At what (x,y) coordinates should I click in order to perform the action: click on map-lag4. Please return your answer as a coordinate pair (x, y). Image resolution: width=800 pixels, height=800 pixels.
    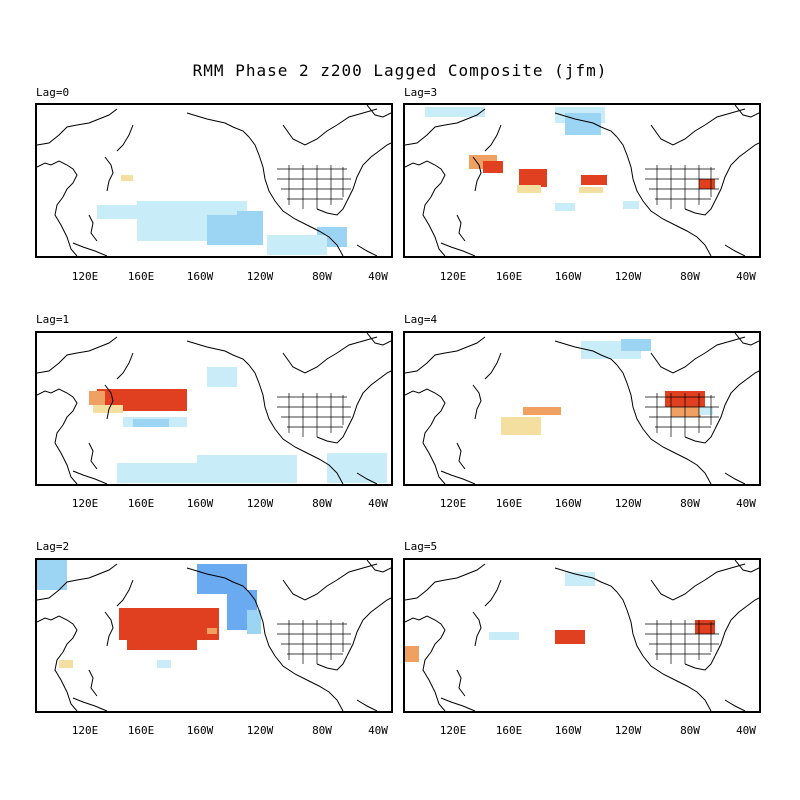
    Looking at the image, I should click on (582, 408).